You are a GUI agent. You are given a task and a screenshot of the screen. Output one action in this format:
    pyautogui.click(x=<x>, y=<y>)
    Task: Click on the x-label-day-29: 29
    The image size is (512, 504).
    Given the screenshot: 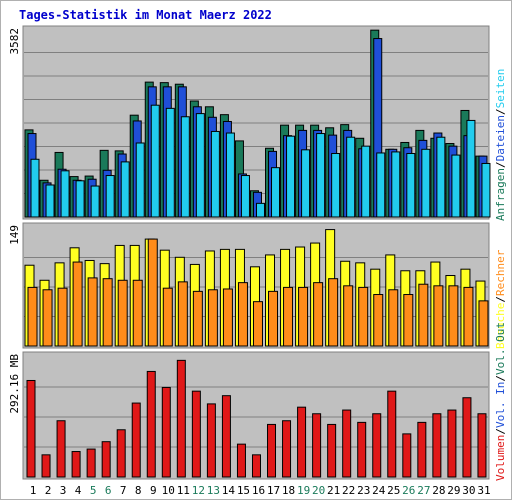 What is the action you would take?
    pyautogui.click(x=453, y=490)
    